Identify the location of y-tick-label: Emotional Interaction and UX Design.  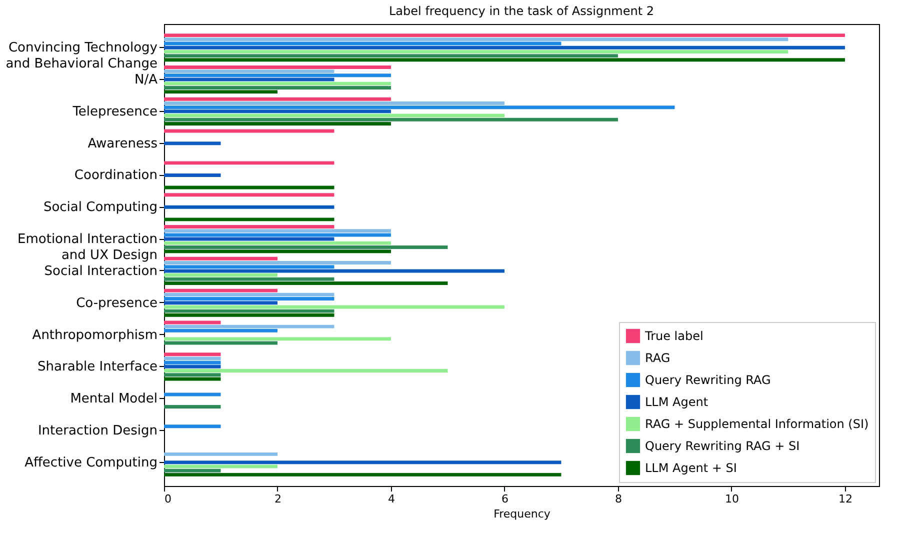
(88, 248).